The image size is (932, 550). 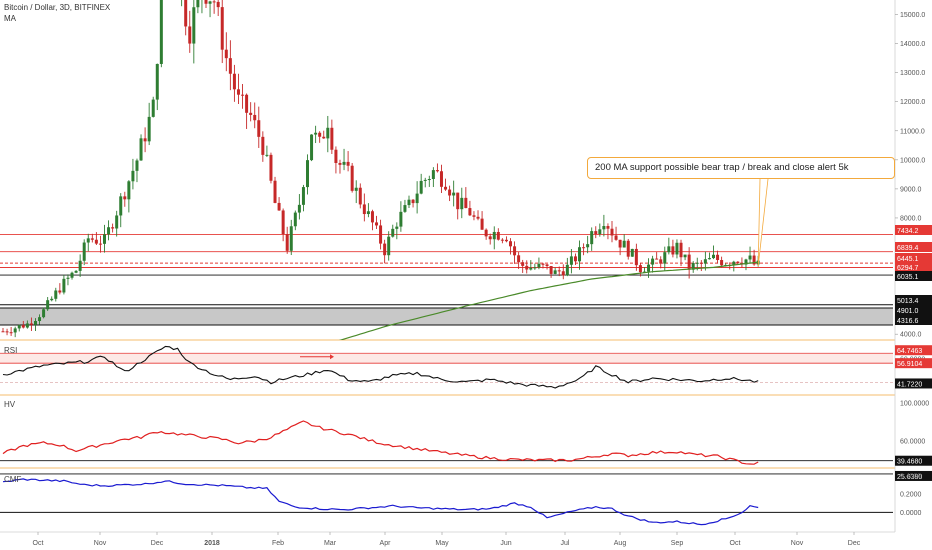 I want to click on rsi-band, so click(x=446, y=358).